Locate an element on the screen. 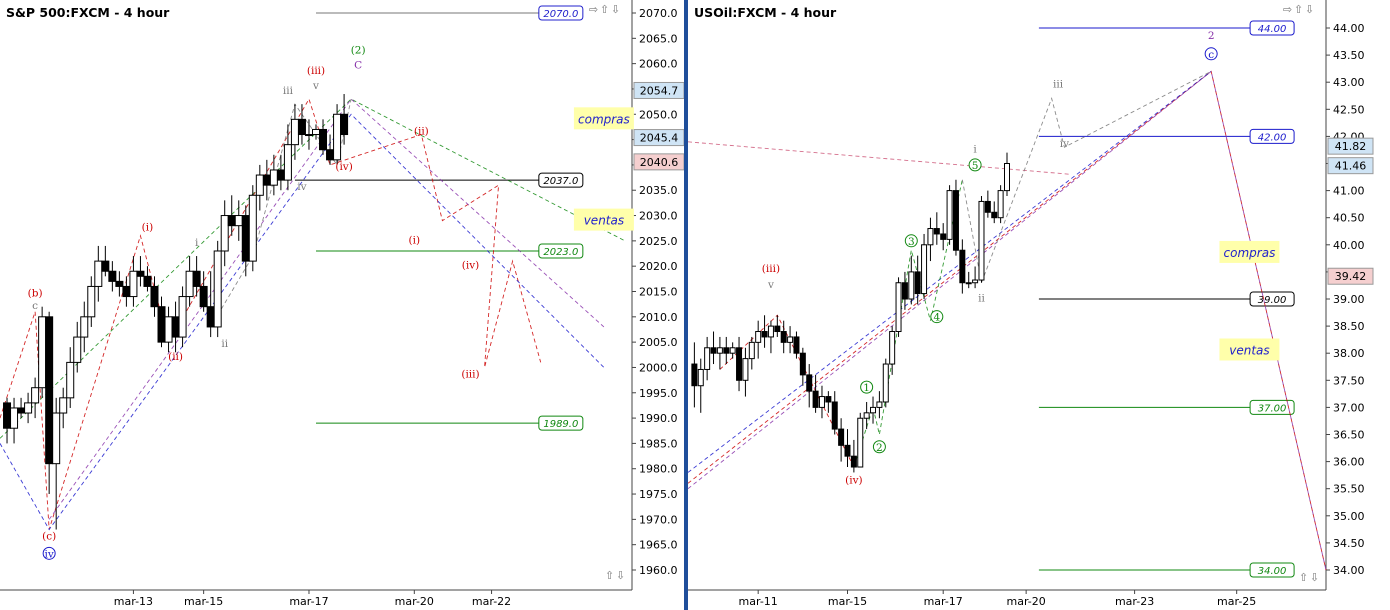  x-tick-label: mar-20 is located at coordinates (1026, 601).